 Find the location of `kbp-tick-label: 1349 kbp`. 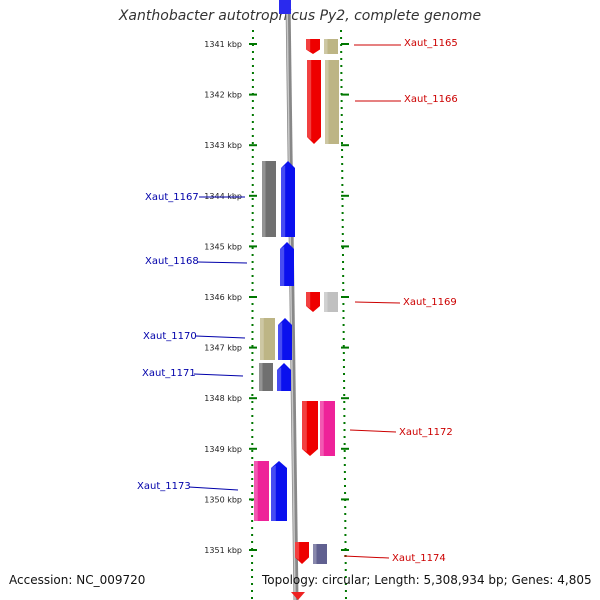

kbp-tick-label: 1349 kbp is located at coordinates (223, 449).